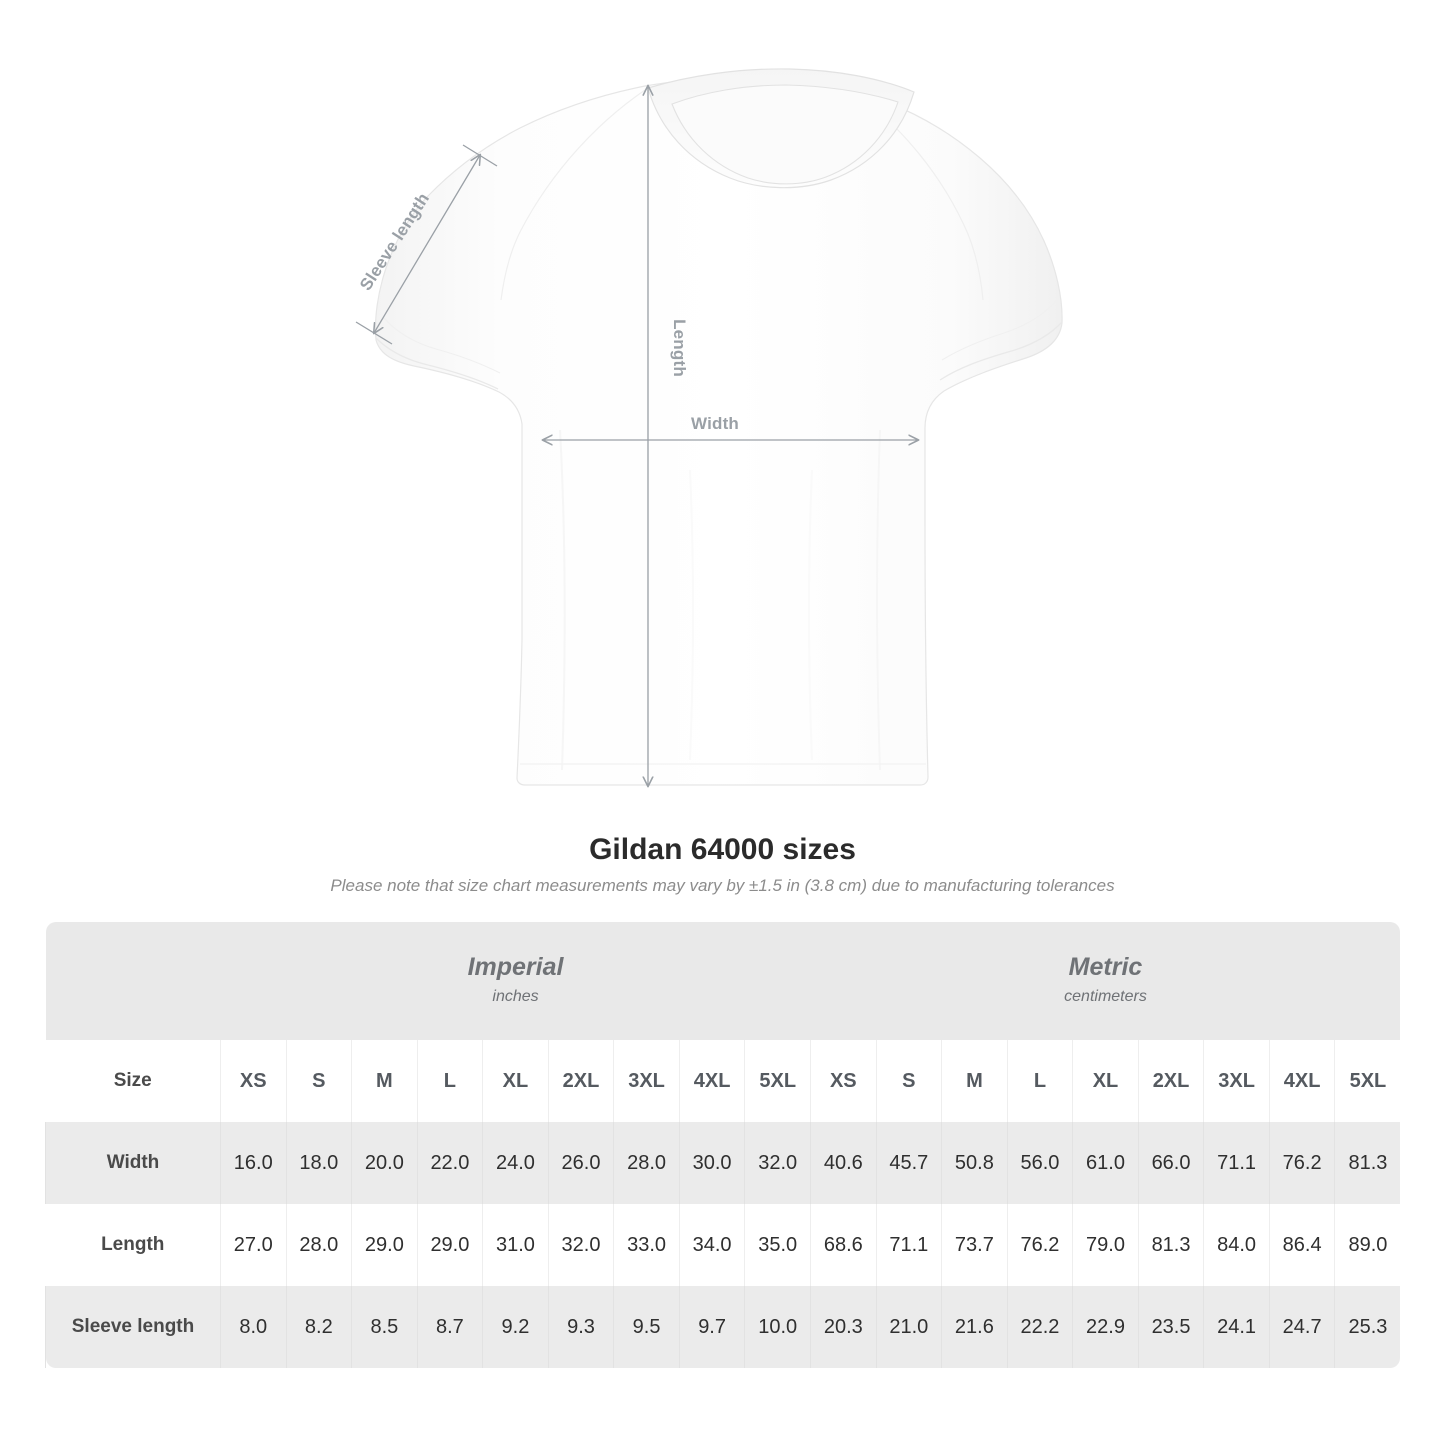  I want to click on unit-group-imperial-name: Imperial, so click(515, 967).